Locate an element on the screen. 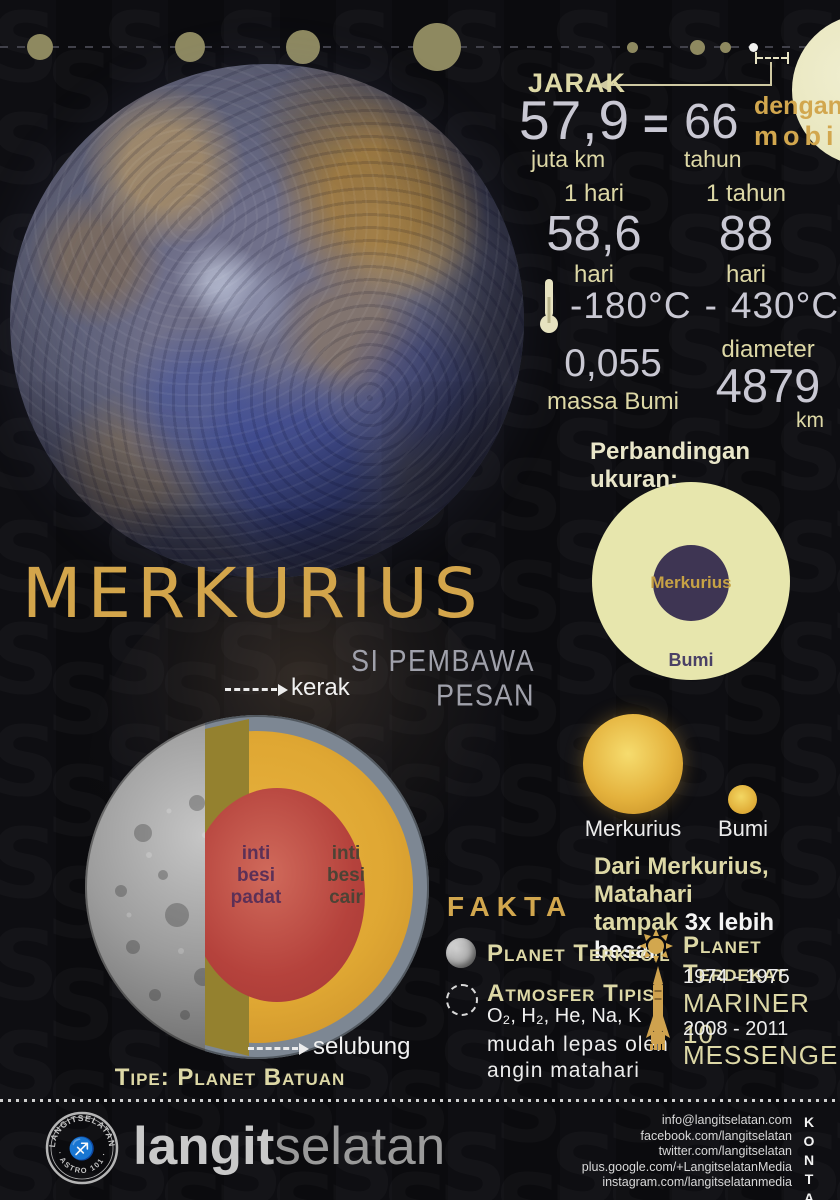  cutaway-sphere is located at coordinates (257, 887).